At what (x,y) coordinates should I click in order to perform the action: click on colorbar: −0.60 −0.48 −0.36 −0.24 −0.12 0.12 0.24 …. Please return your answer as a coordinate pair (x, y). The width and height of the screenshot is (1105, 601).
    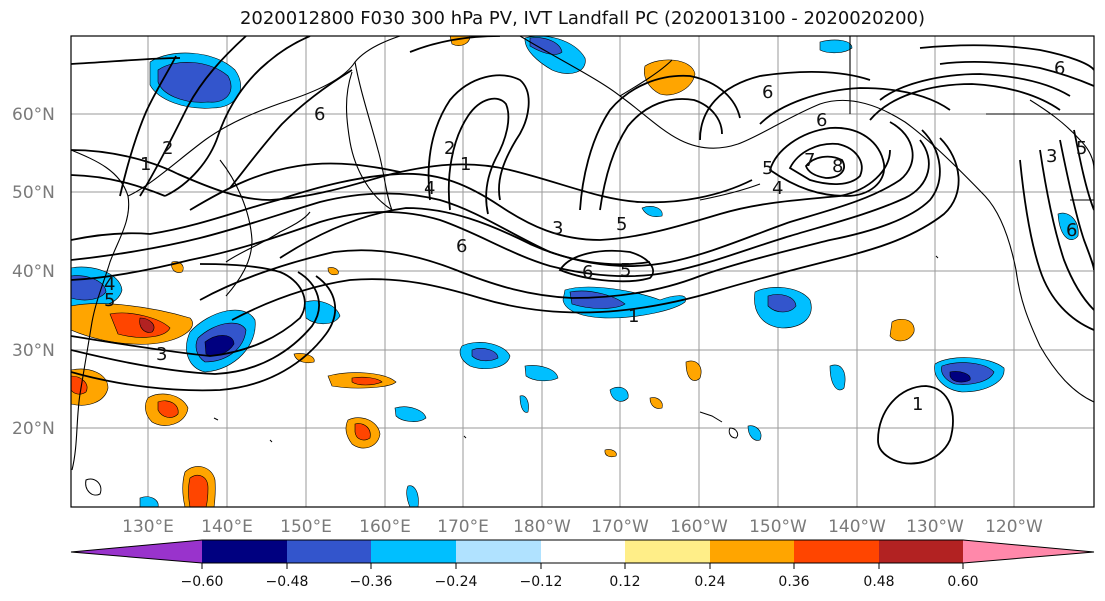
    Looking at the image, I should click on (582, 564).